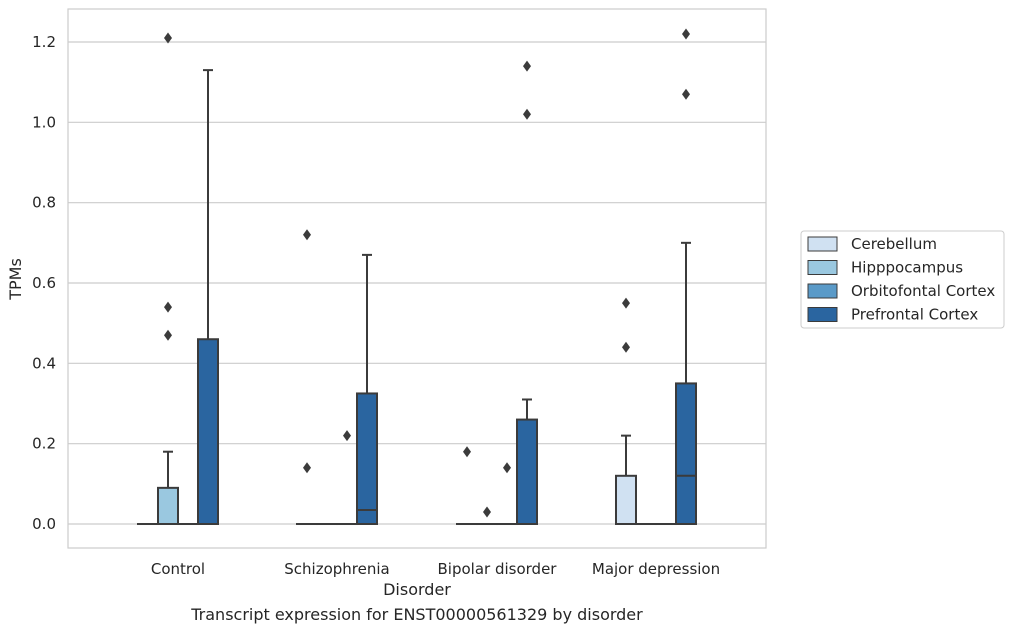 Image resolution: width=1014 pixels, height=634 pixels. Describe the element at coordinates (498, 569) in the screenshot. I see `x-tick-label: Bipolar disorder` at that location.